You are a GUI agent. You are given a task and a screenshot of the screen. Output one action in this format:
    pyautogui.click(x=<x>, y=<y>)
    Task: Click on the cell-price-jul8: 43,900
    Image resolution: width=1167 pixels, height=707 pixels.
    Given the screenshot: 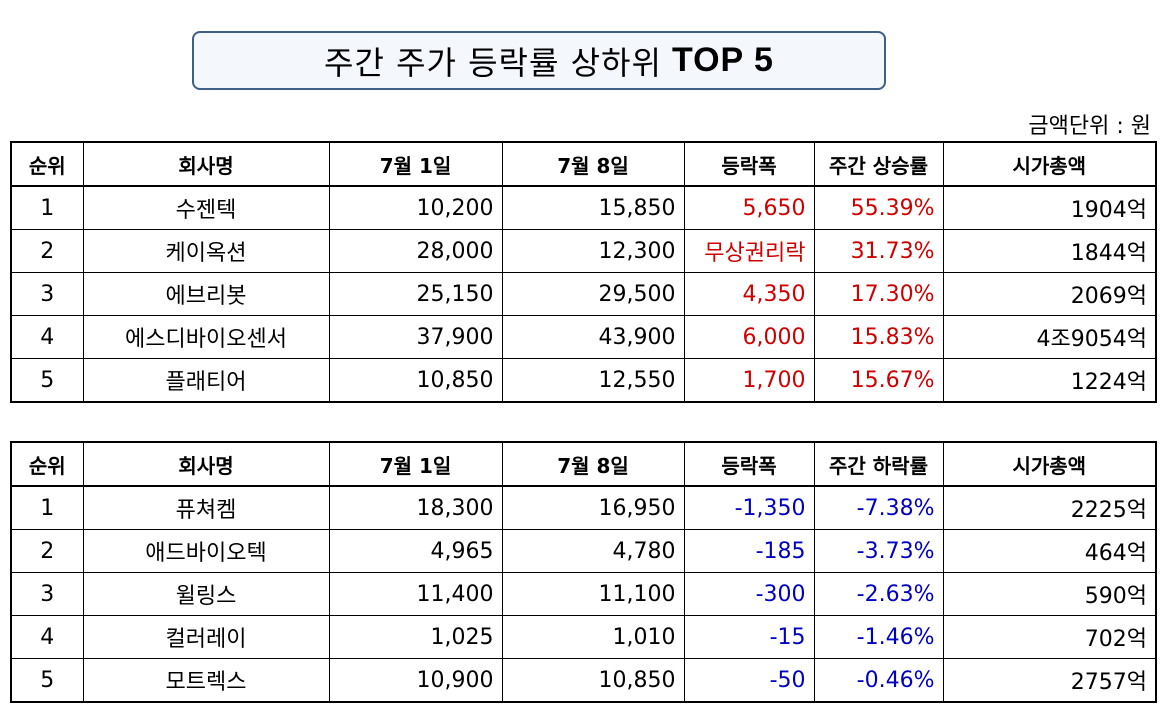 What is the action you would take?
    pyautogui.click(x=593, y=337)
    